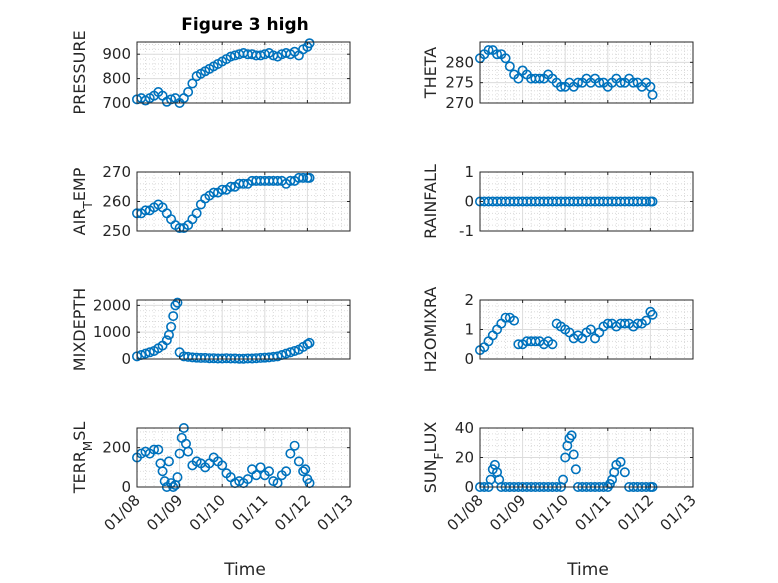 Image resolution: width=778 pixels, height=583 pixels. I want to click on y-tick-label: 900, so click(116, 54).